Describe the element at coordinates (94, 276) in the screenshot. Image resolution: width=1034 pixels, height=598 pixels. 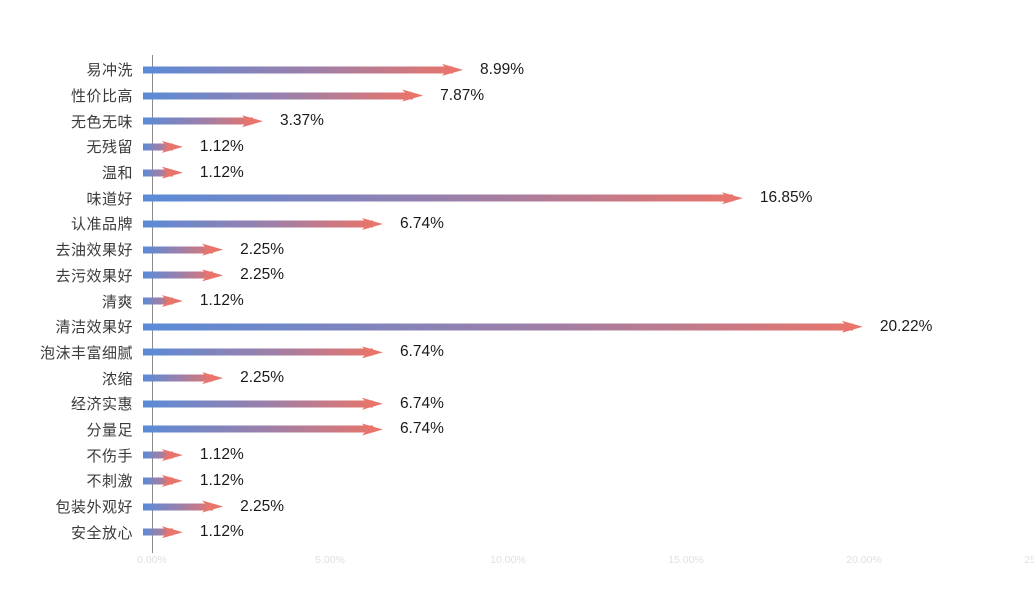
I see `category-label: 去污效果好` at that location.